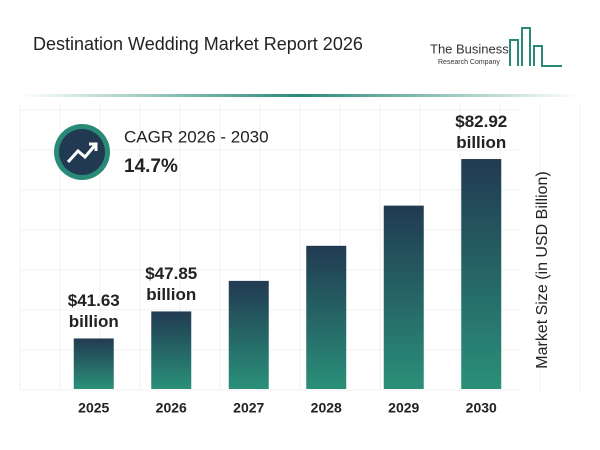 The width and height of the screenshot is (600, 450). Describe the element at coordinates (151, 166) in the screenshot. I see `cagr-value: 14.7%` at that location.